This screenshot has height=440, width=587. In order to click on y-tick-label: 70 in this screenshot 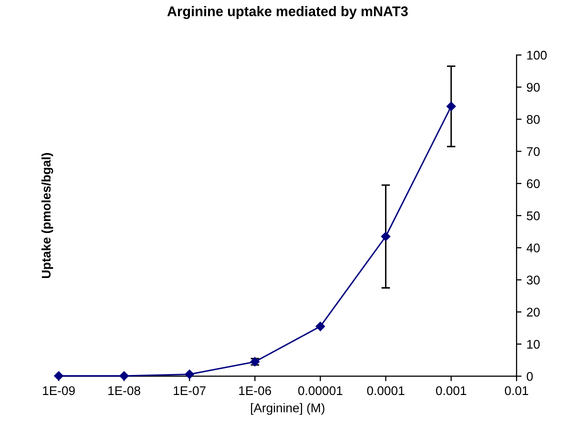, I will do `click(533, 151)`.